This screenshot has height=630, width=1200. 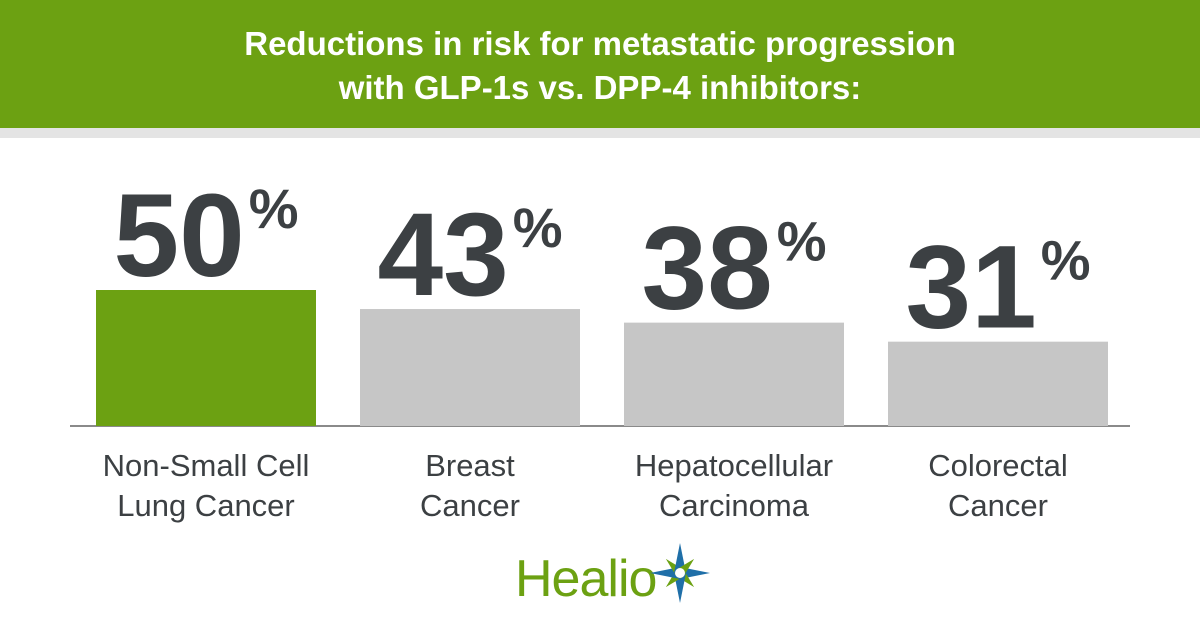 I want to click on value-label-2: 38%, so click(x=733, y=269).